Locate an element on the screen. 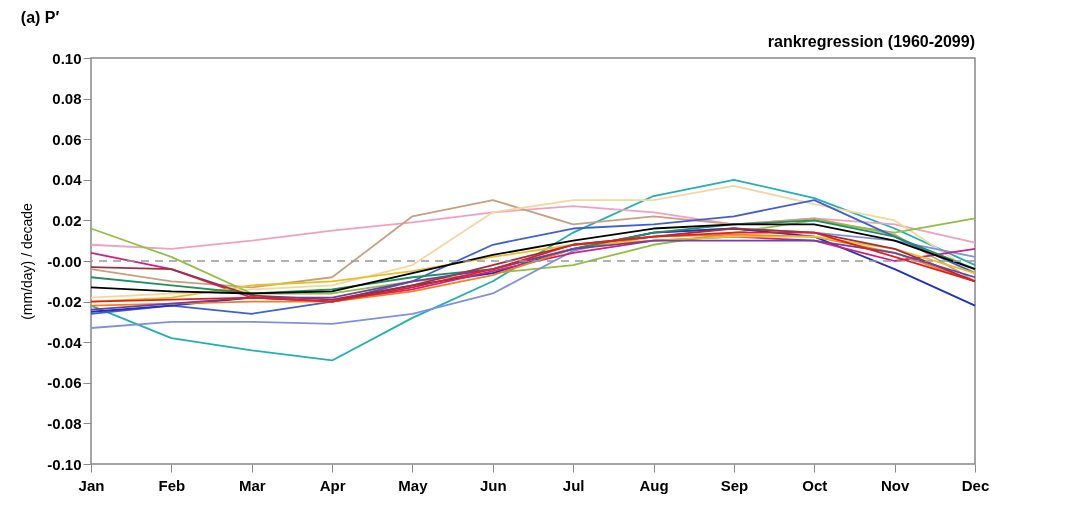  x-tick-label: Feb is located at coordinates (172, 485).